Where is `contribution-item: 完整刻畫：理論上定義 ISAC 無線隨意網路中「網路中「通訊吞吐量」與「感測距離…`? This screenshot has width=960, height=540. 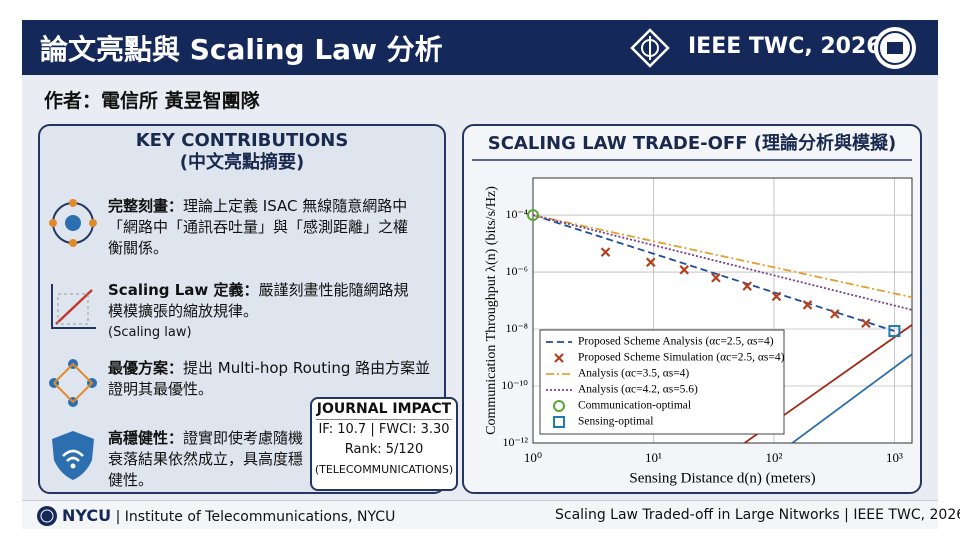 contribution-item: 完整刻畫：理論上定義 ISAC 無線隨意網路中「網路中「通訊吞吐量」與「感測距離… is located at coordinates (263, 227).